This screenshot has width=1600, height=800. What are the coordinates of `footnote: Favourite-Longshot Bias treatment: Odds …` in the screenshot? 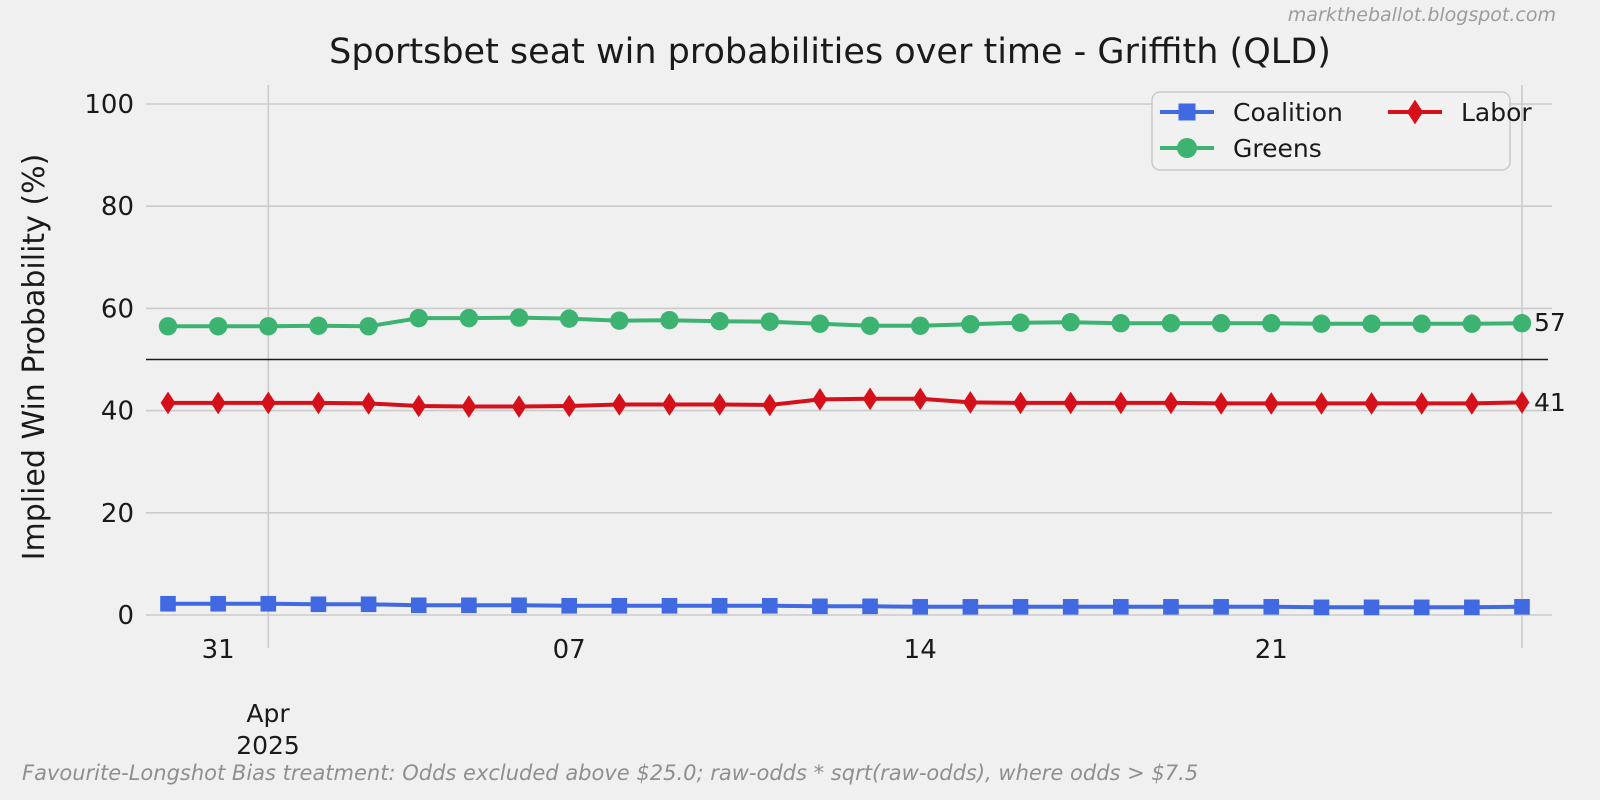 It's located at (610, 773).